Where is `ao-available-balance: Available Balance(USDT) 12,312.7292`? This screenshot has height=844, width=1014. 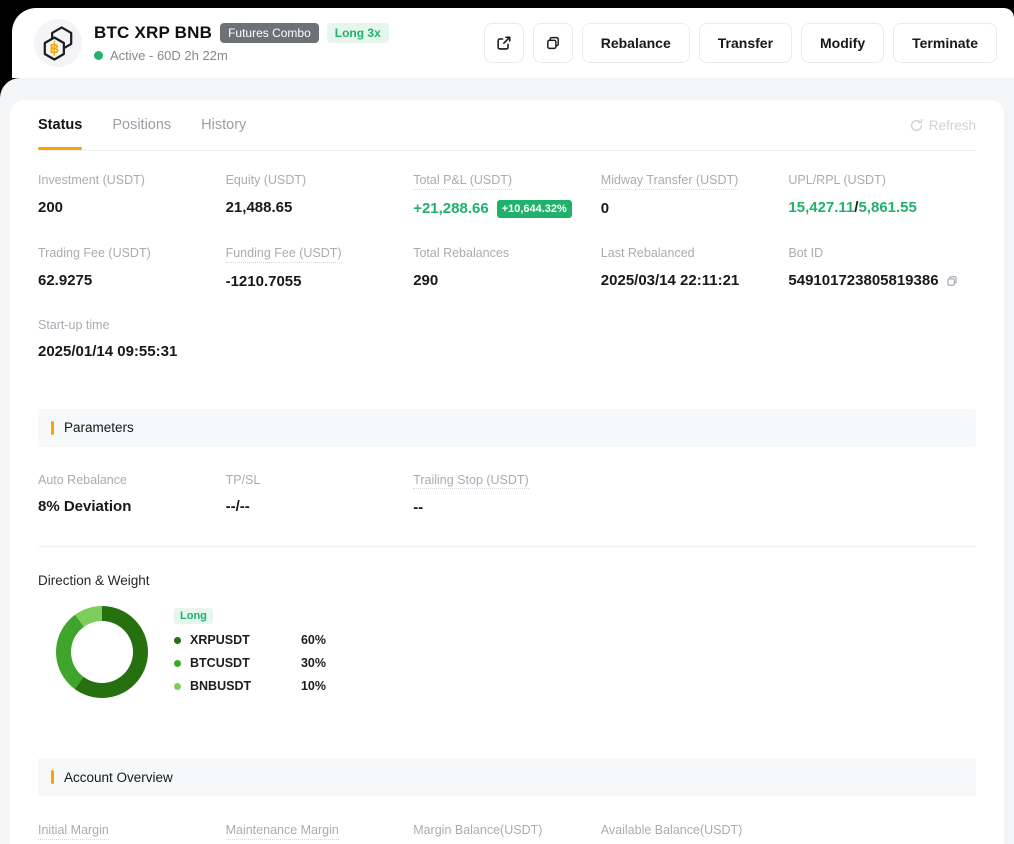 ao-available-balance: Available Balance(USDT) 12,312.7292 is located at coordinates (695, 833).